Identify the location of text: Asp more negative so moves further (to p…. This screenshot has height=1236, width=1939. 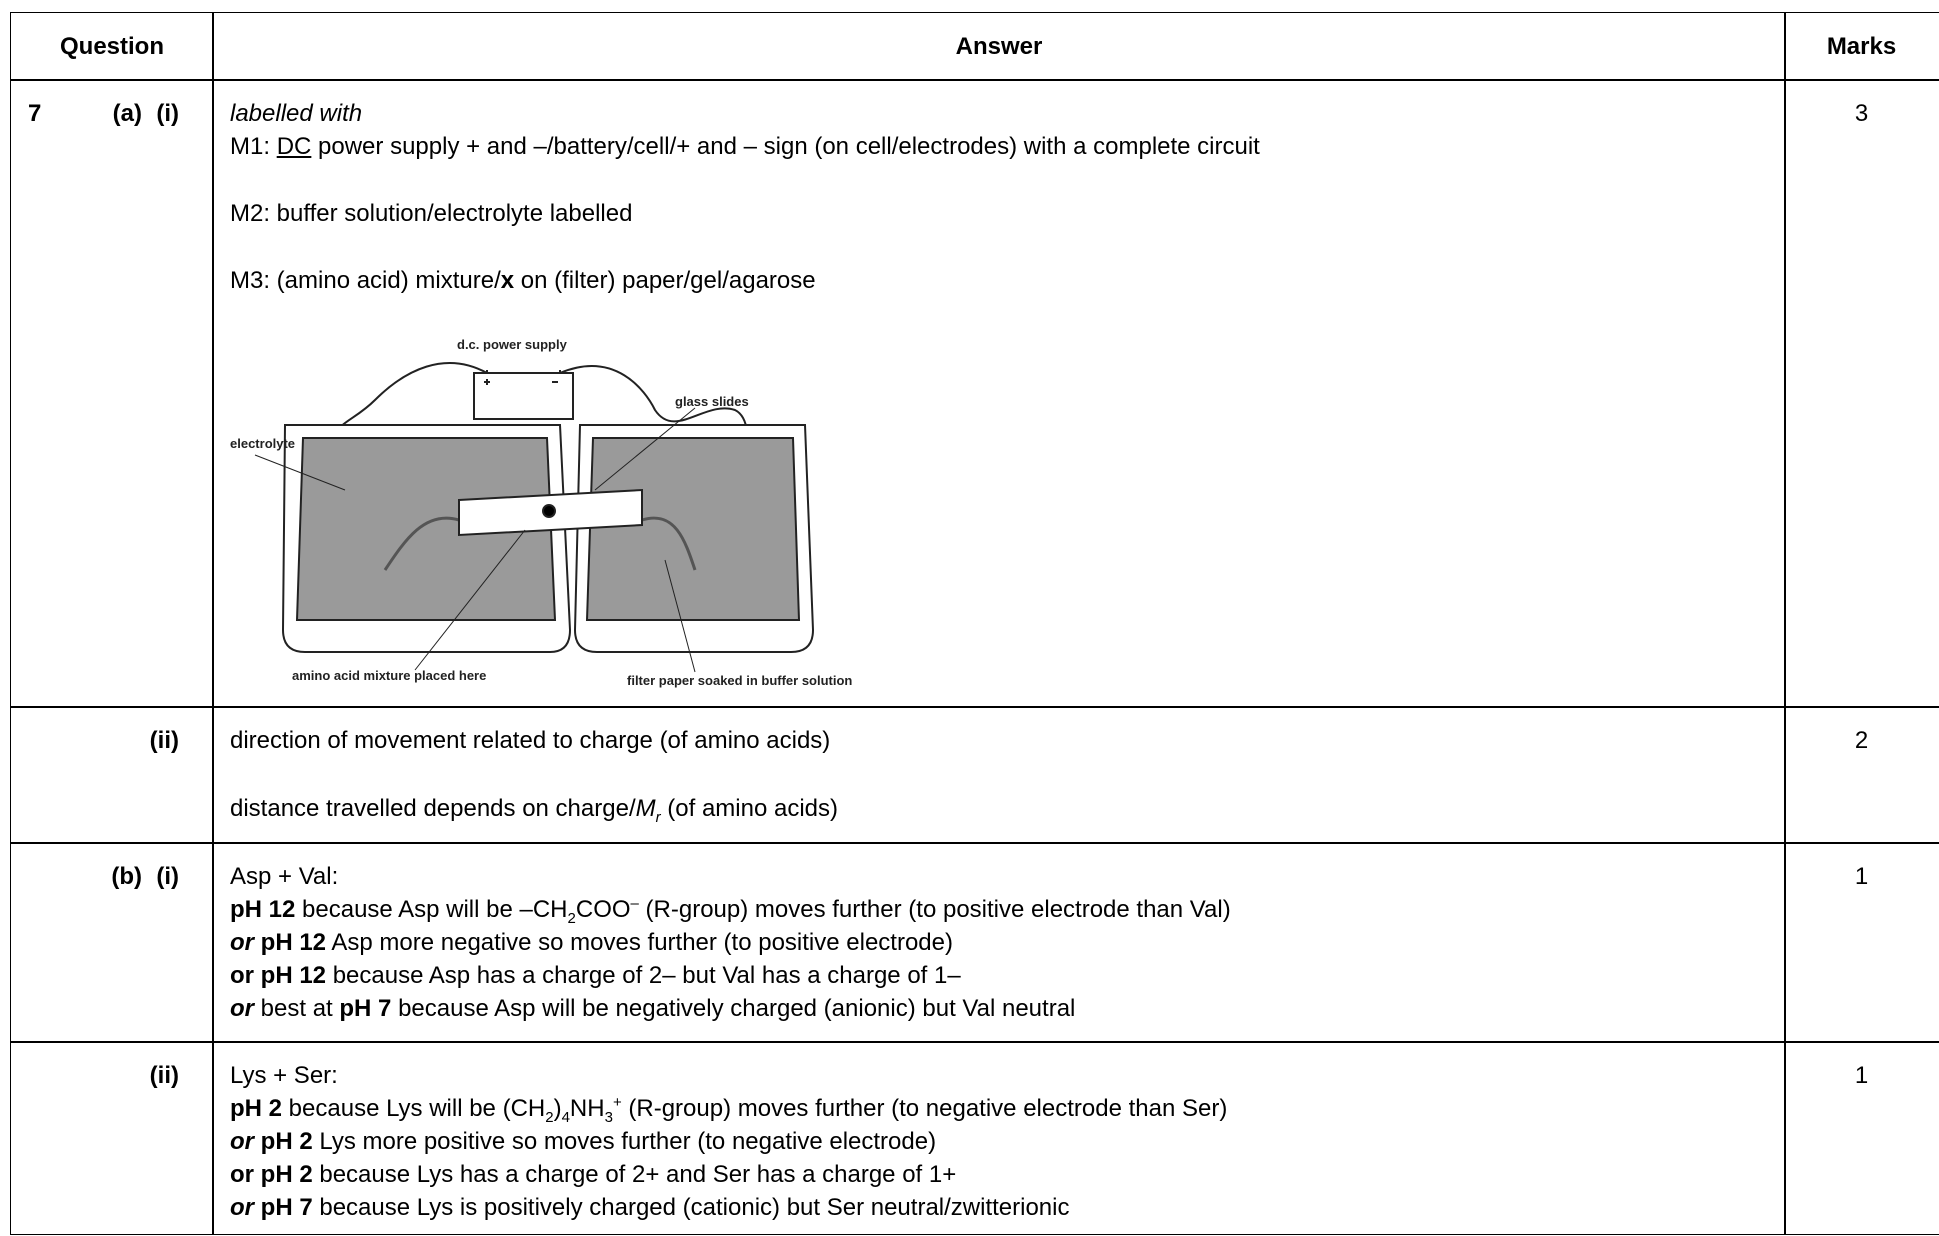
(639, 942).